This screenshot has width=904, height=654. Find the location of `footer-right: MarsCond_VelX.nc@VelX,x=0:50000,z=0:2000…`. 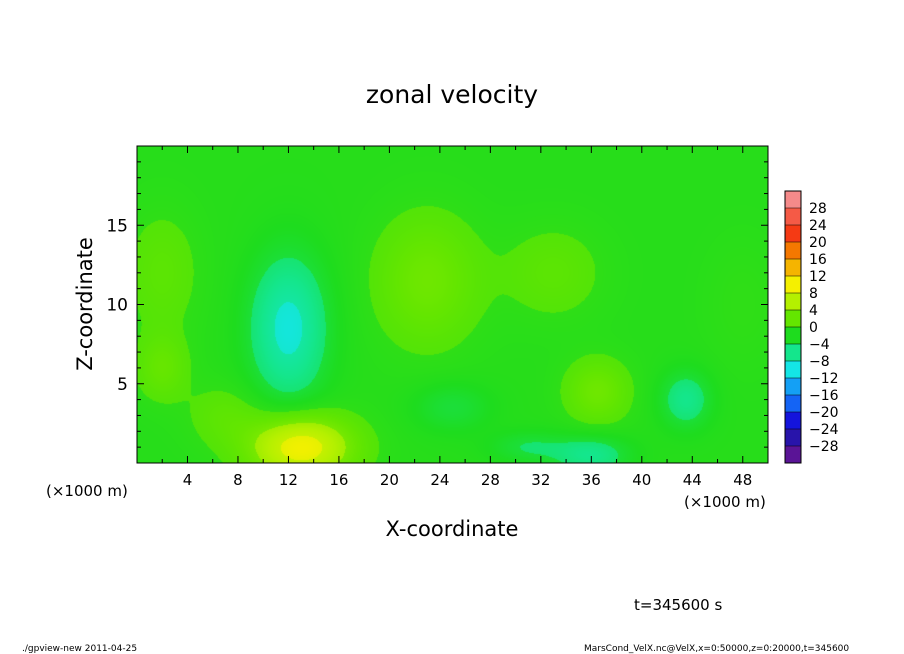

footer-right: MarsCond_VelX.nc@VelX,x=0:50000,z=0:2000… is located at coordinates (716, 649).